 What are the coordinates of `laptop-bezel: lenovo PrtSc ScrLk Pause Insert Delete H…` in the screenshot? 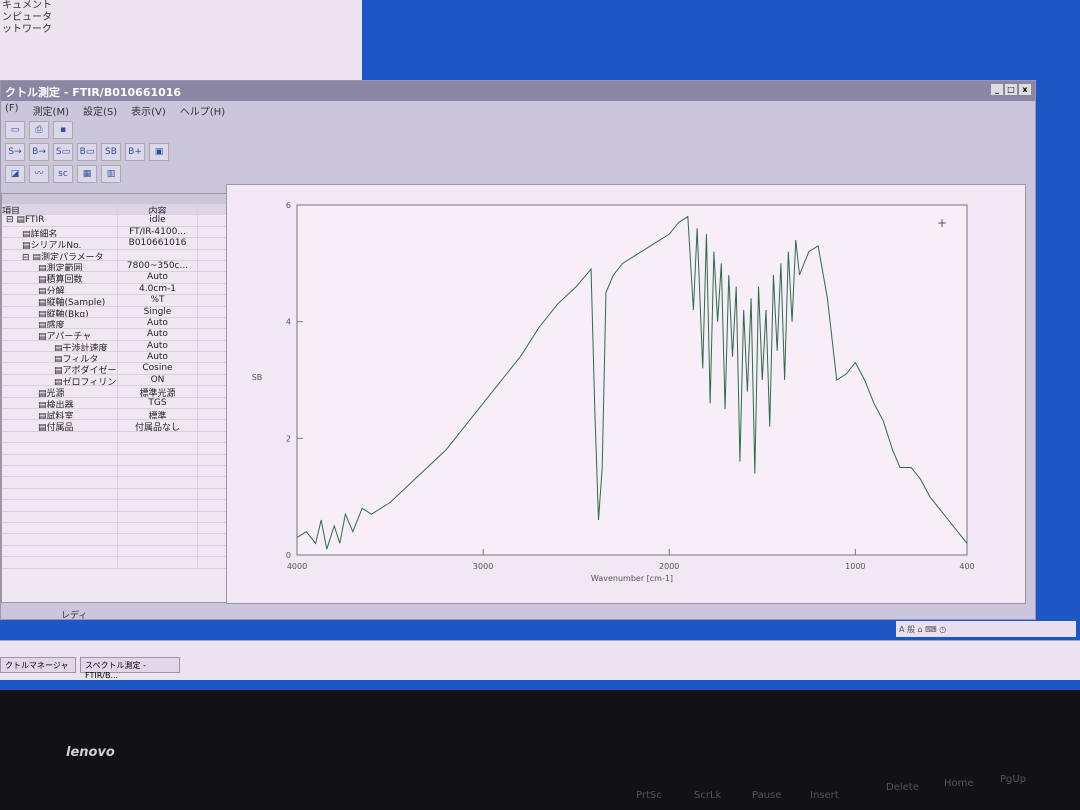 It's located at (540, 750).